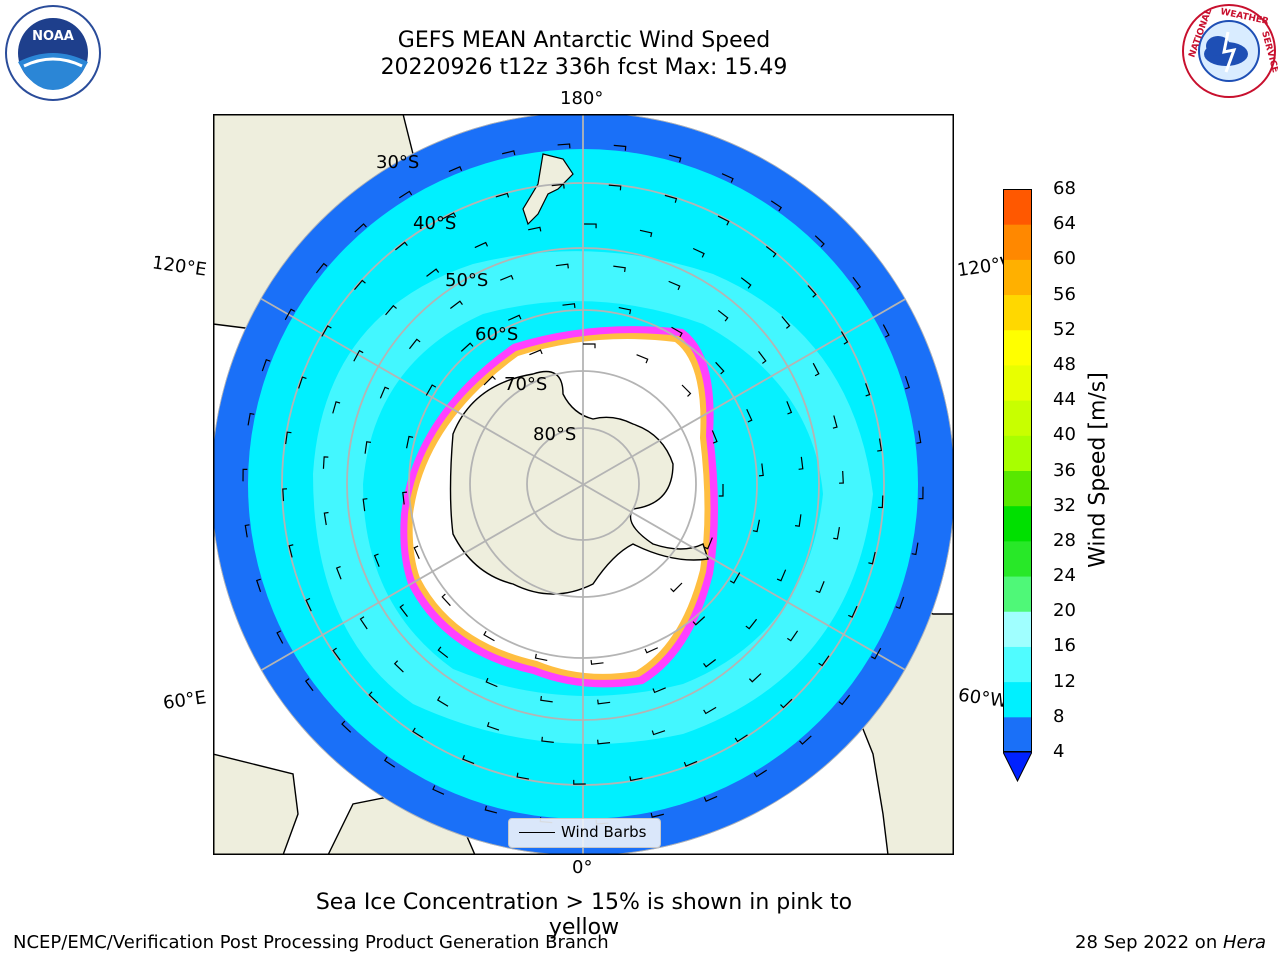  What do you see at coordinates (584, 40) in the screenshot?
I see `chart-title: GEFS MEAN Antarctic Wind Speed` at bounding box center [584, 40].